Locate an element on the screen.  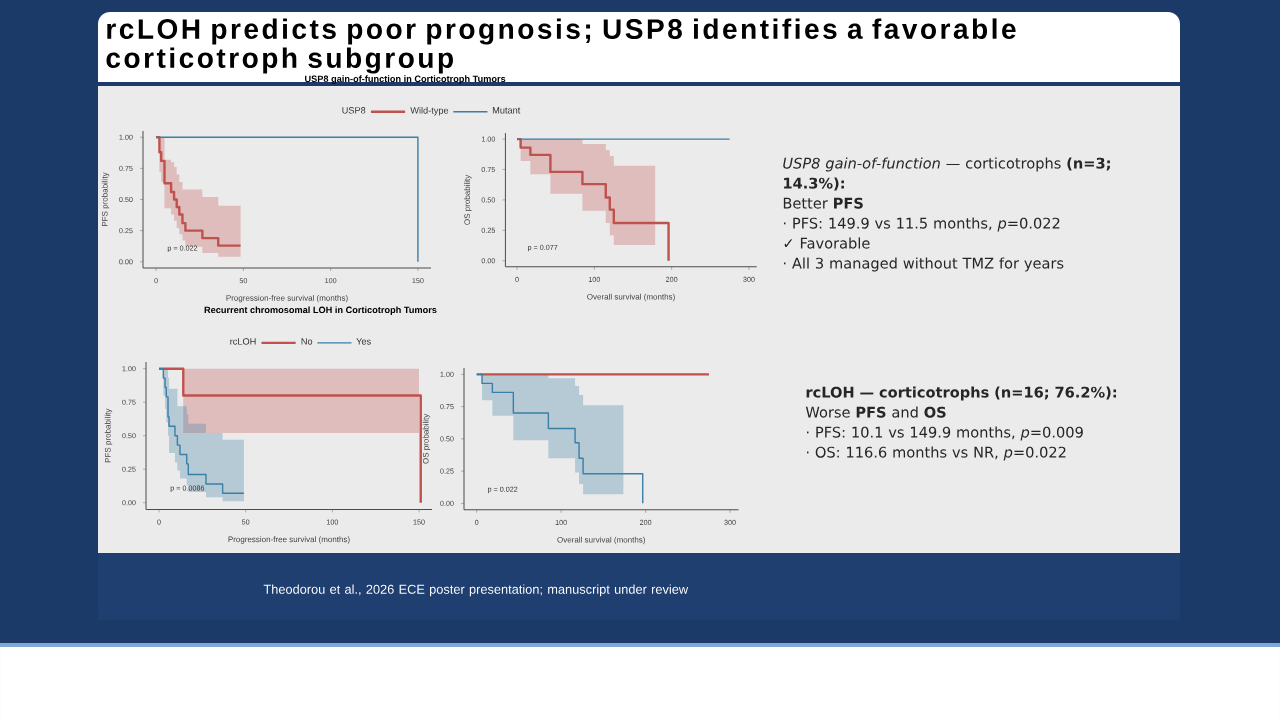
legend-label: Wild-type is located at coordinates (429, 111).